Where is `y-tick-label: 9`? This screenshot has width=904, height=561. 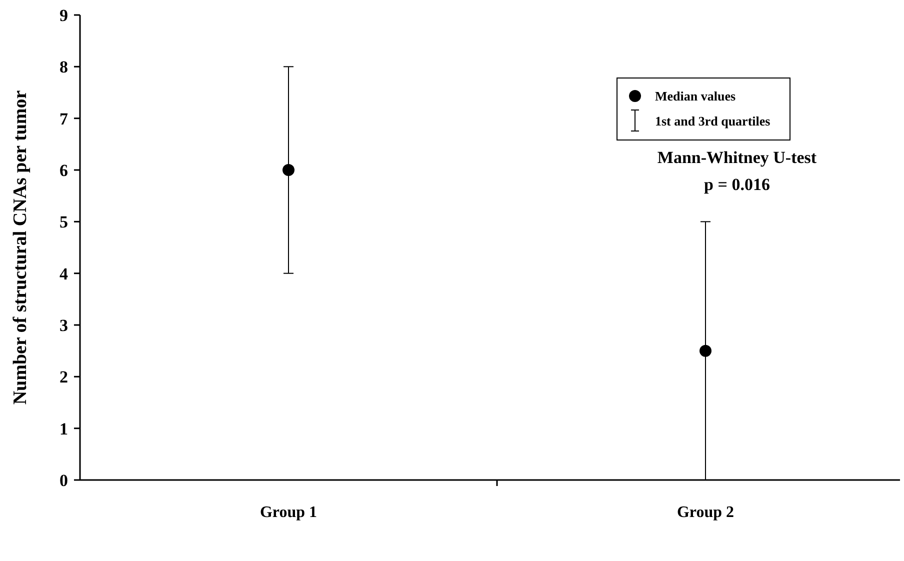
y-tick-label: 9 is located at coordinates (64, 15).